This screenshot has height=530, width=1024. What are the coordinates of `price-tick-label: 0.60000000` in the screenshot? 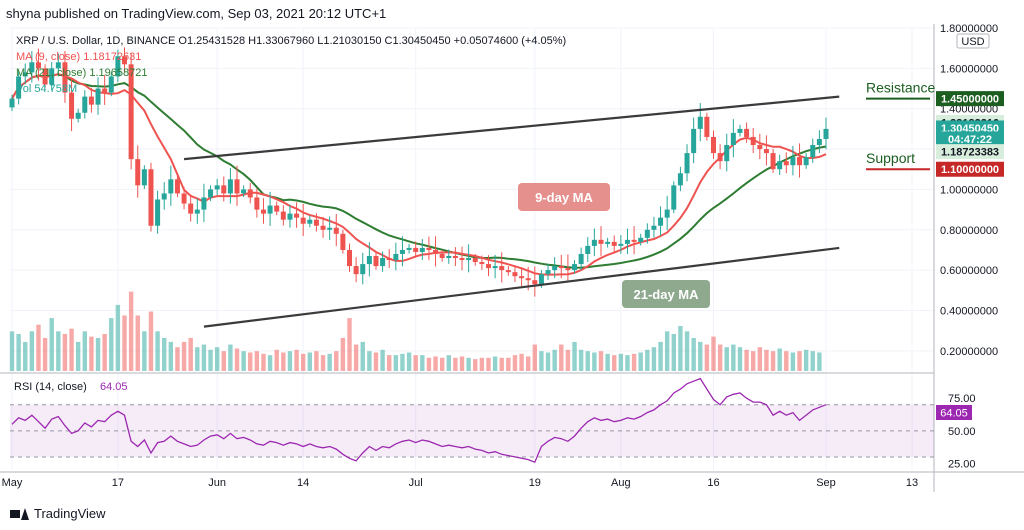 It's located at (969, 271).